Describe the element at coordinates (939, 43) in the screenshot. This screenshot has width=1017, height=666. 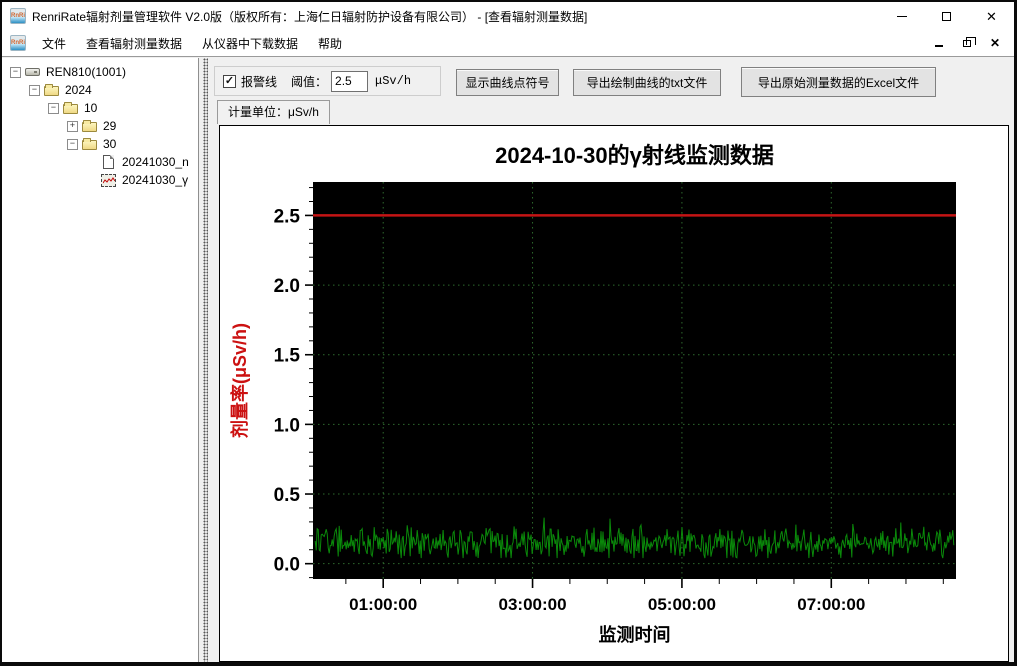
I see `mdi-minimize-button` at that location.